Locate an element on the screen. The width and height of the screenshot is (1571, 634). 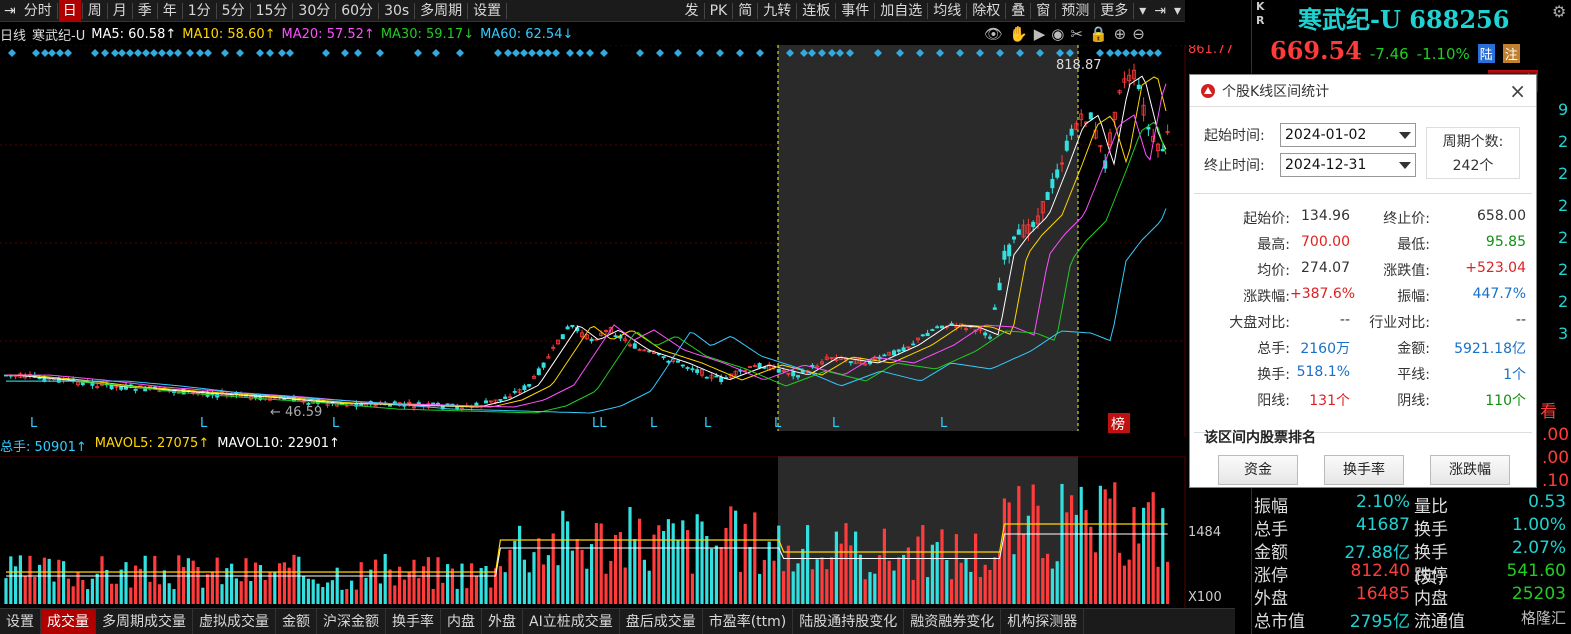
eye-icon: 👁 is located at coordinates (994, 34).